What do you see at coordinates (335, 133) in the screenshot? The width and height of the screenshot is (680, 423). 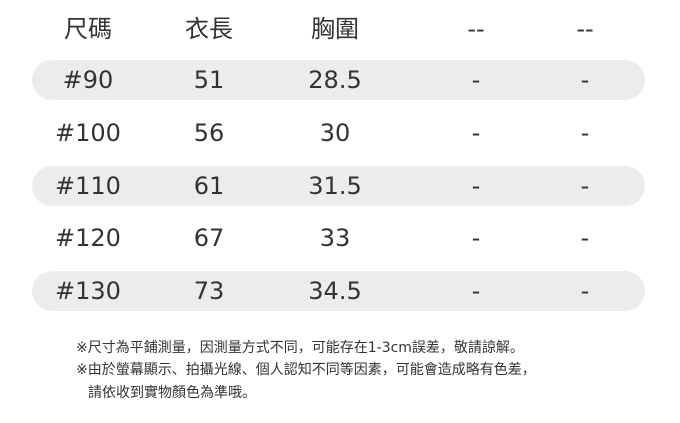 I see `table-cell: 30` at bounding box center [335, 133].